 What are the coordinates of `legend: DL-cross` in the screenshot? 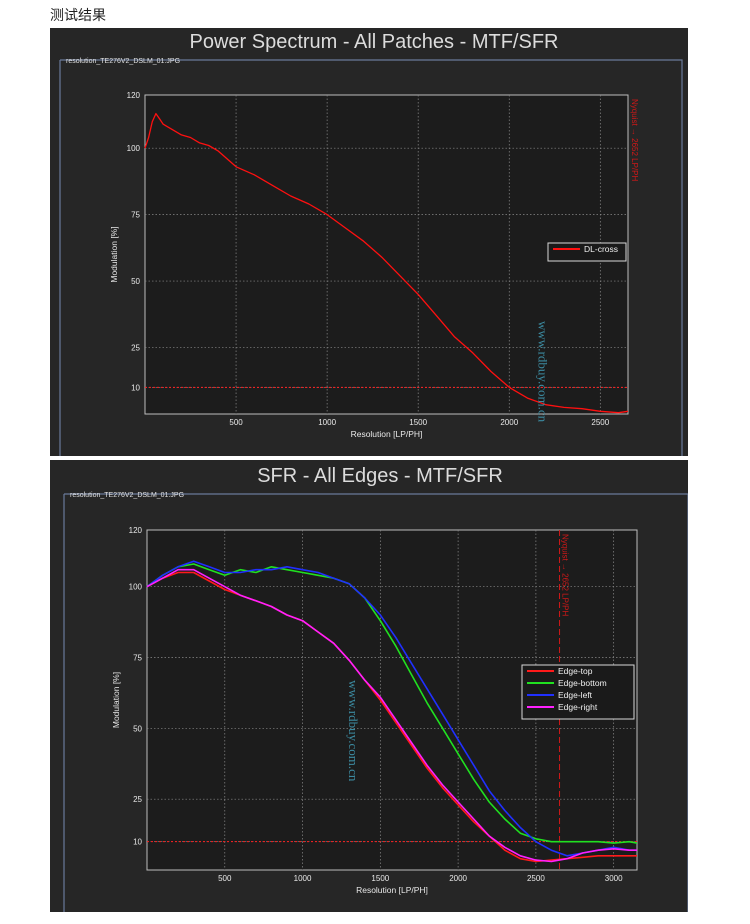 It's located at (587, 252).